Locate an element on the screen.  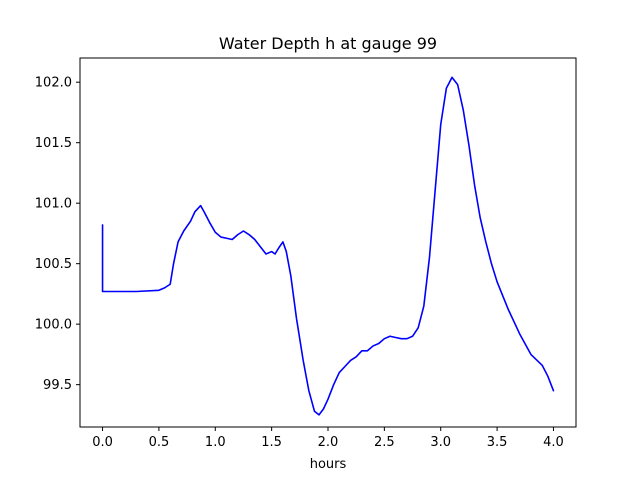
y-axis-ticks: 99.5 100.0 100.5 101.0 101.5 102.0 is located at coordinates (57, 234).